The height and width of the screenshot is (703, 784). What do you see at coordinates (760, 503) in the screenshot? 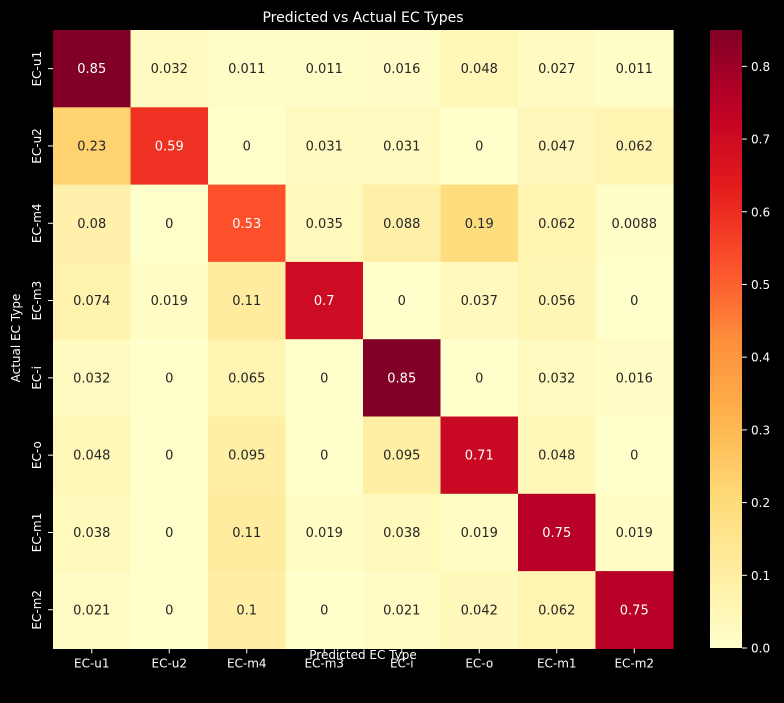
I see `colorbar-tick-label: 0.2` at bounding box center [760, 503].